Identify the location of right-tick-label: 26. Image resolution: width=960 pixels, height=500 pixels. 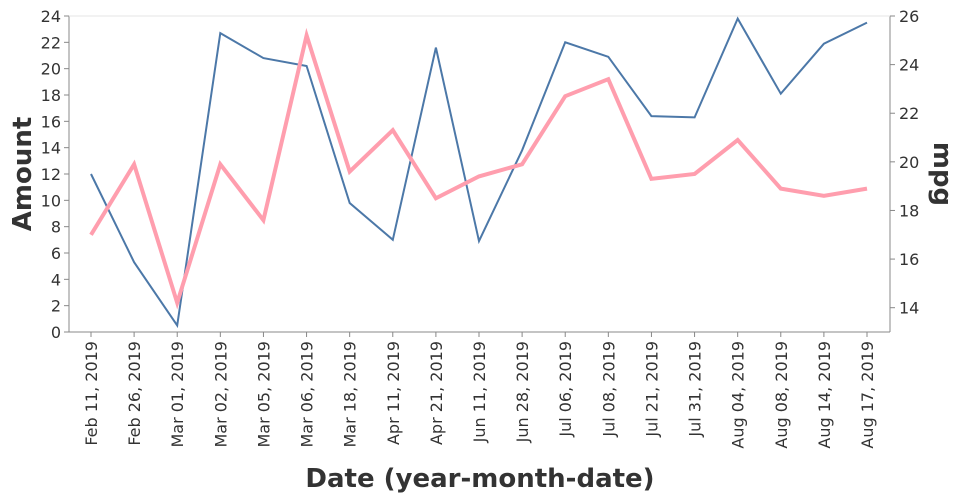
(909, 16).